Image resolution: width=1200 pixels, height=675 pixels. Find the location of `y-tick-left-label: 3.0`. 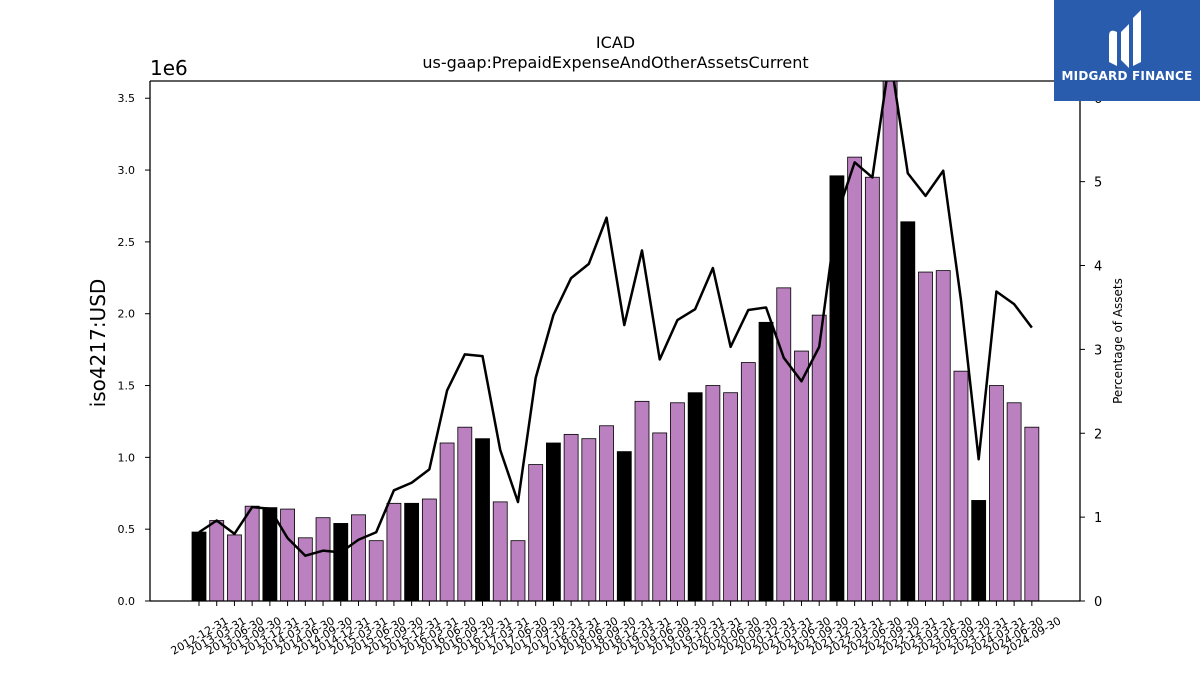

y-tick-left-label: 3.0 is located at coordinates (127, 170).